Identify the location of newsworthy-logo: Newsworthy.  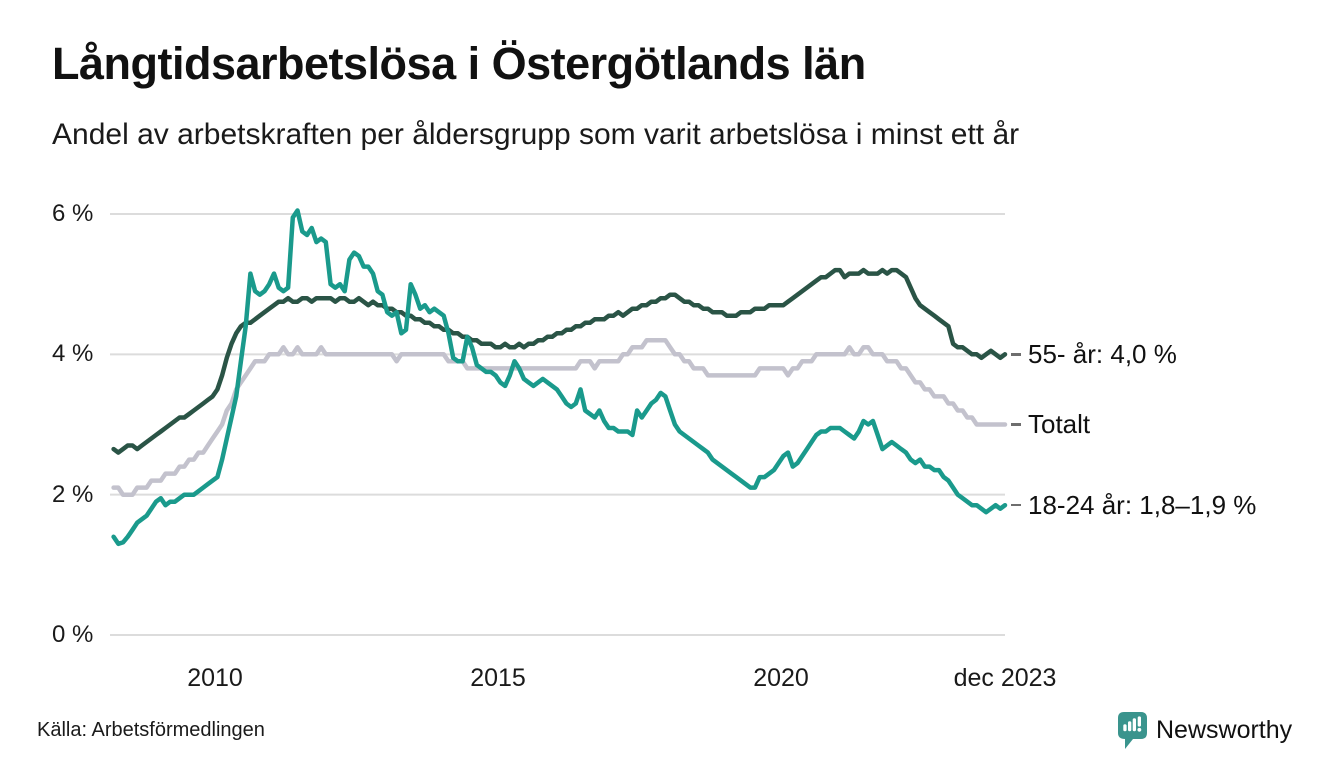
(1204, 730).